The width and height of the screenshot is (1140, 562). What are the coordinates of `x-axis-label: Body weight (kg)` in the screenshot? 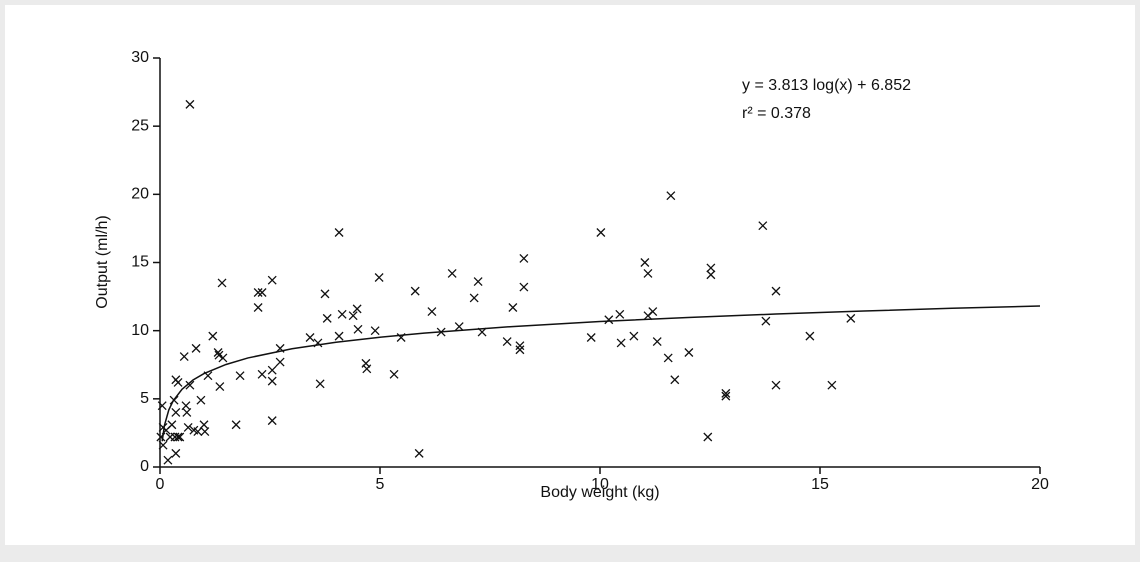 It's located at (599, 492).